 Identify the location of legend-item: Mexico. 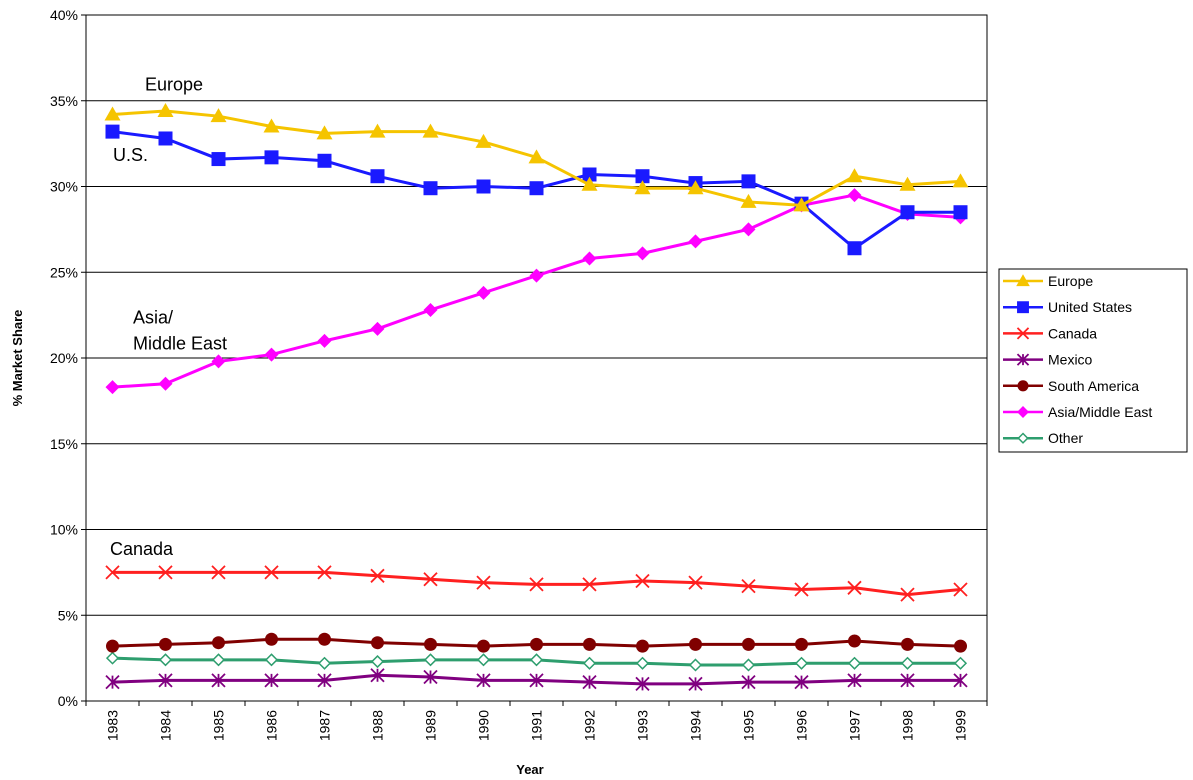
(1048, 360).